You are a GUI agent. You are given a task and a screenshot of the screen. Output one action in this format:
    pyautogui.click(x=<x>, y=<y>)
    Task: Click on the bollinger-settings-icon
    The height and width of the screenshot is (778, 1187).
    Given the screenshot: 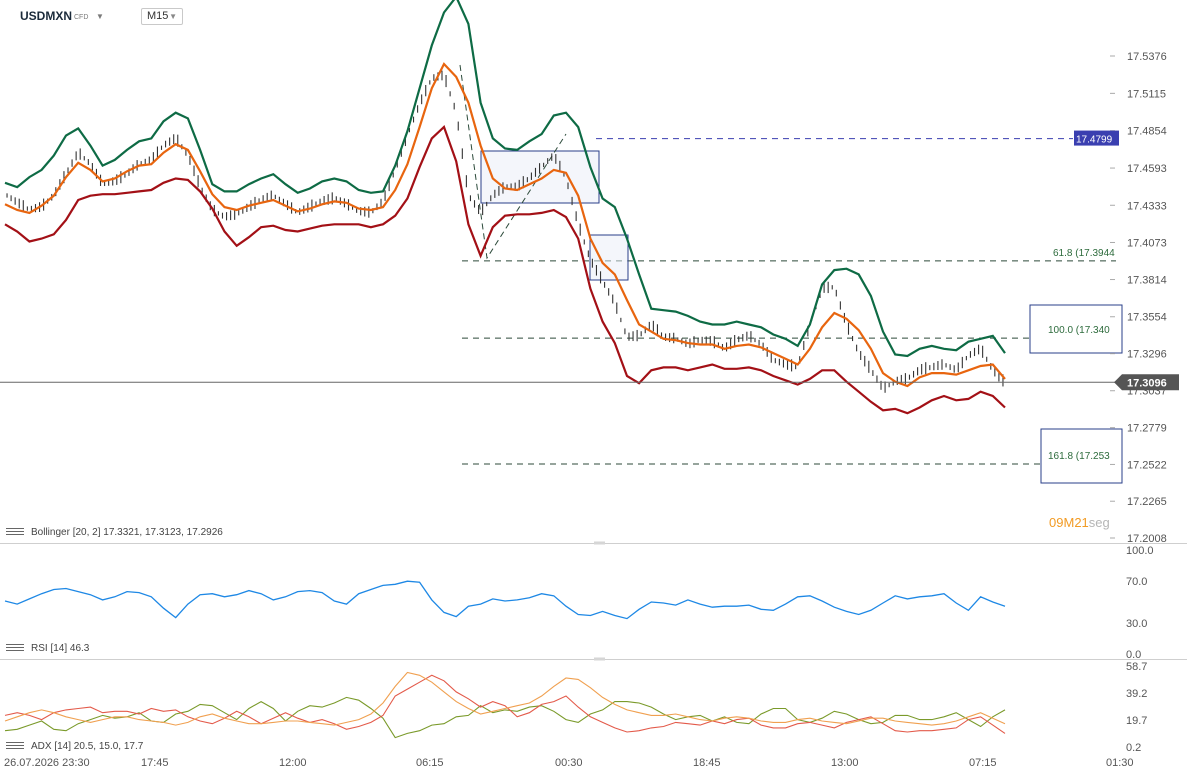 What is the action you would take?
    pyautogui.click(x=15, y=532)
    